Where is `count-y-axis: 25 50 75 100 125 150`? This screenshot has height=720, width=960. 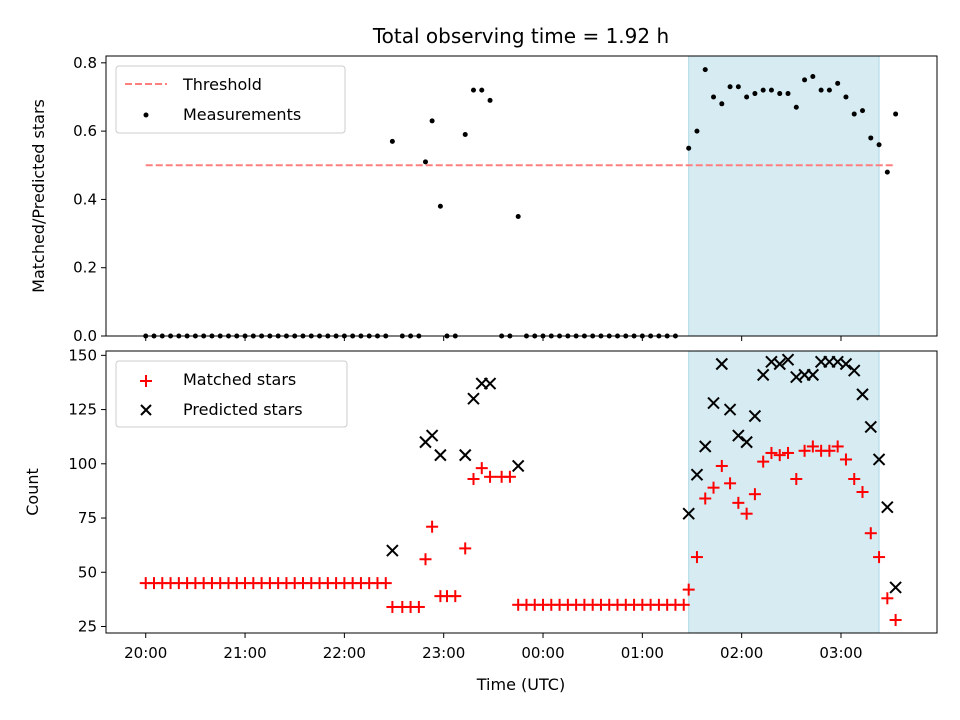
count-y-axis: 25 50 75 100 125 150 is located at coordinates (87, 490).